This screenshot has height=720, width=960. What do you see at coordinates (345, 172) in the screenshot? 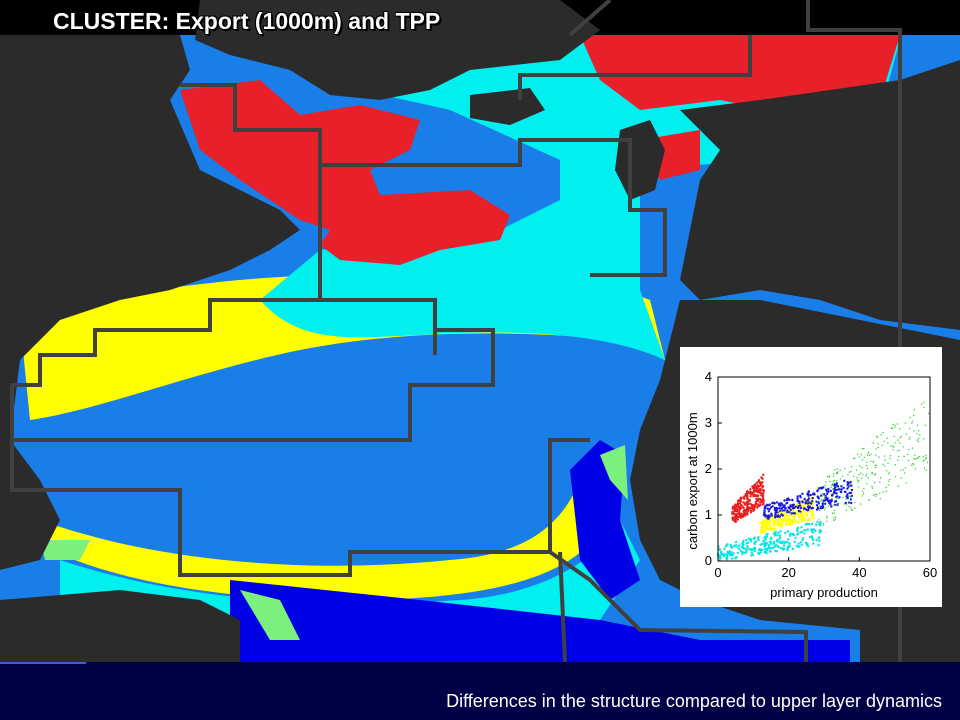
I see `red-cluster-labrador` at bounding box center [345, 172].